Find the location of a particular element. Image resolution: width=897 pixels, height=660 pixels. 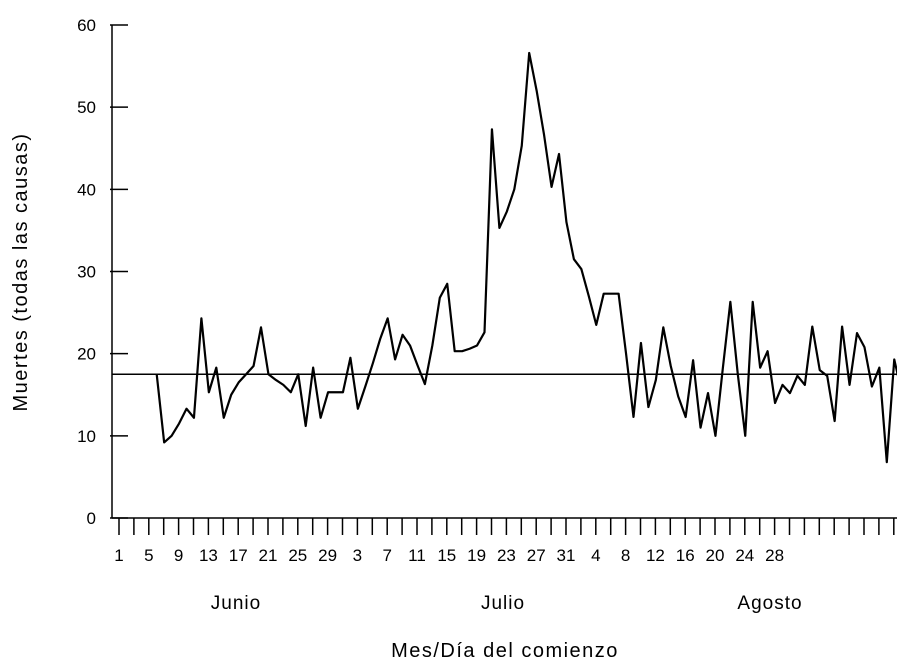

x-axis-ticks is located at coordinates (506, 526).